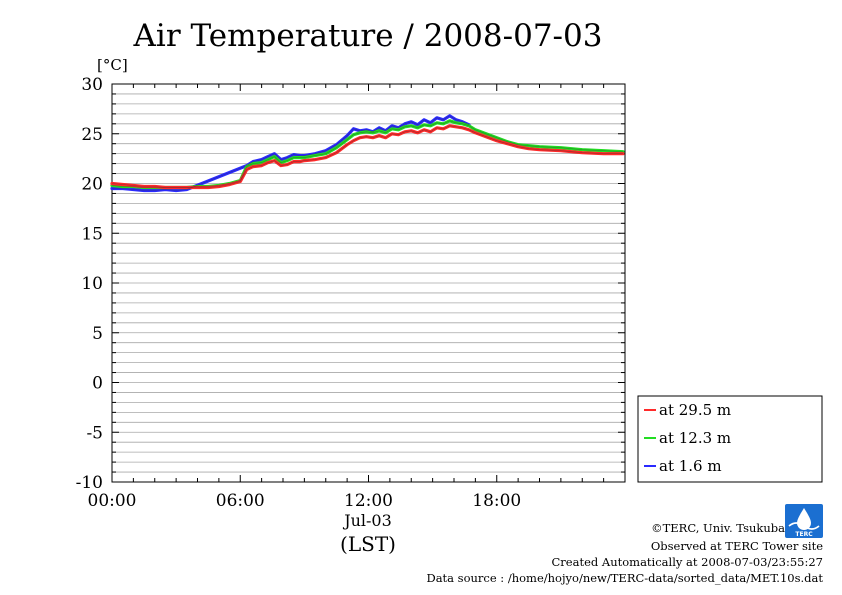 The image size is (842, 595). I want to click on y-tick-label: -10, so click(89, 483).